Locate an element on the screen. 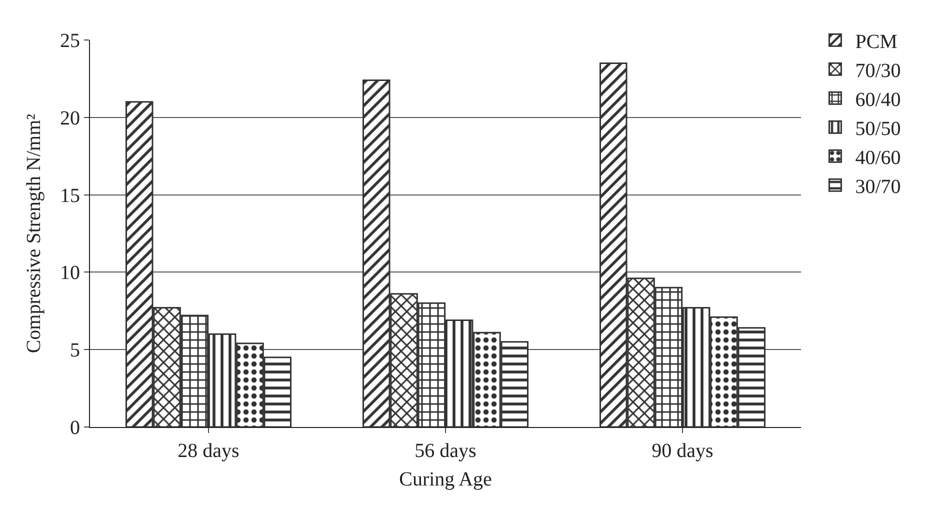  text: 30/70 is located at coordinates (878, 187).